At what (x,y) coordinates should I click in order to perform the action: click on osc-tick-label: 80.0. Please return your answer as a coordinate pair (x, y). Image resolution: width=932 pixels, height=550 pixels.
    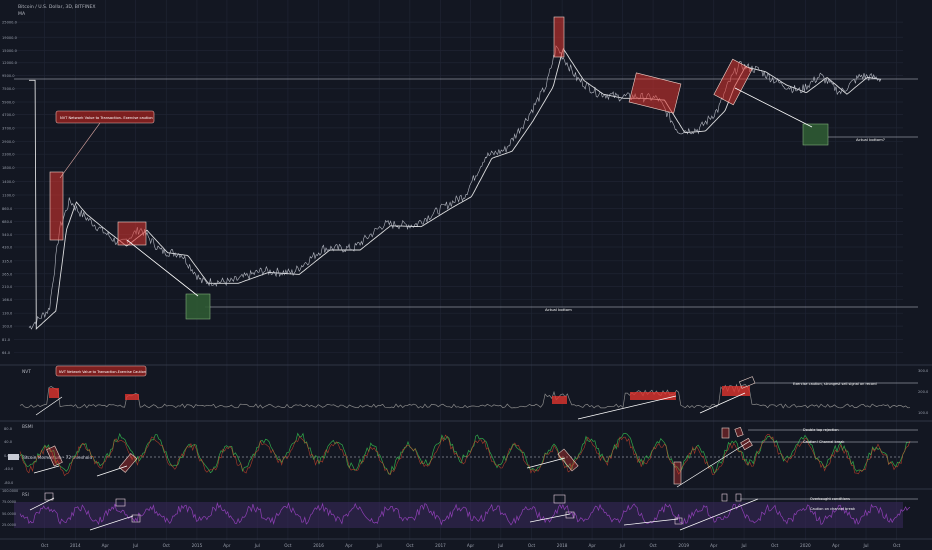
    Looking at the image, I should click on (8, 429).